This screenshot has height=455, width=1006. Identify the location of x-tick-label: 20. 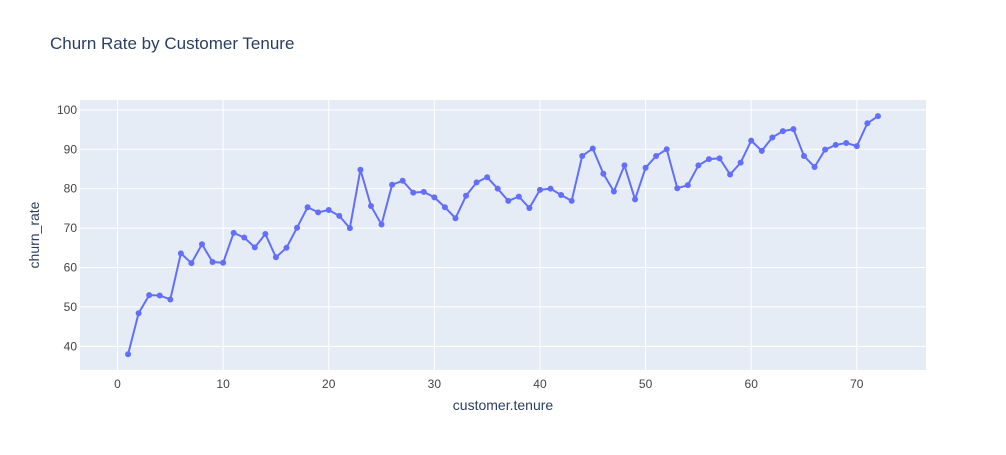
(329, 384).